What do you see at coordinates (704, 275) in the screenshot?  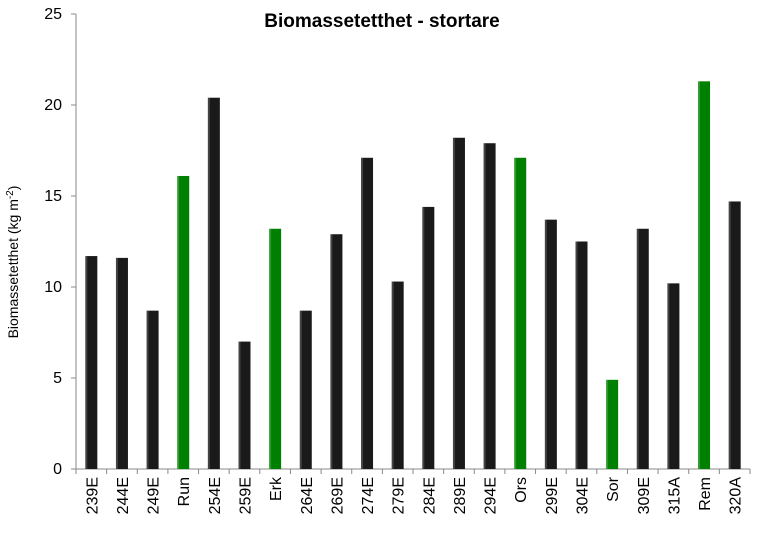 I see `bar-rem` at bounding box center [704, 275].